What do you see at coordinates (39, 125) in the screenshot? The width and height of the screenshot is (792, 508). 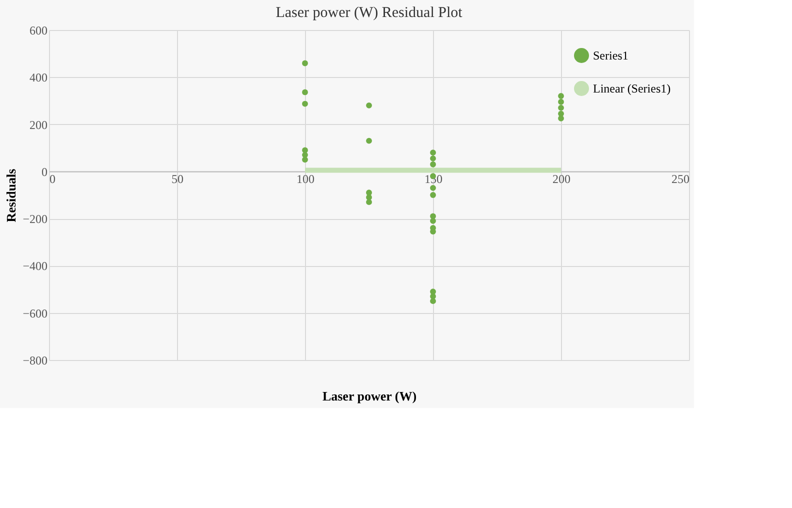 I see `y-tick-label: 200` at bounding box center [39, 125].